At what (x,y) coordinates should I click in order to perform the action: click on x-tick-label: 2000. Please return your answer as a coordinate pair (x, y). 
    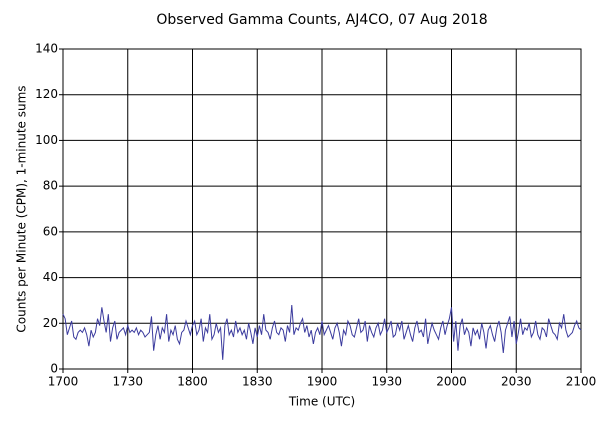
    Looking at the image, I should click on (451, 382).